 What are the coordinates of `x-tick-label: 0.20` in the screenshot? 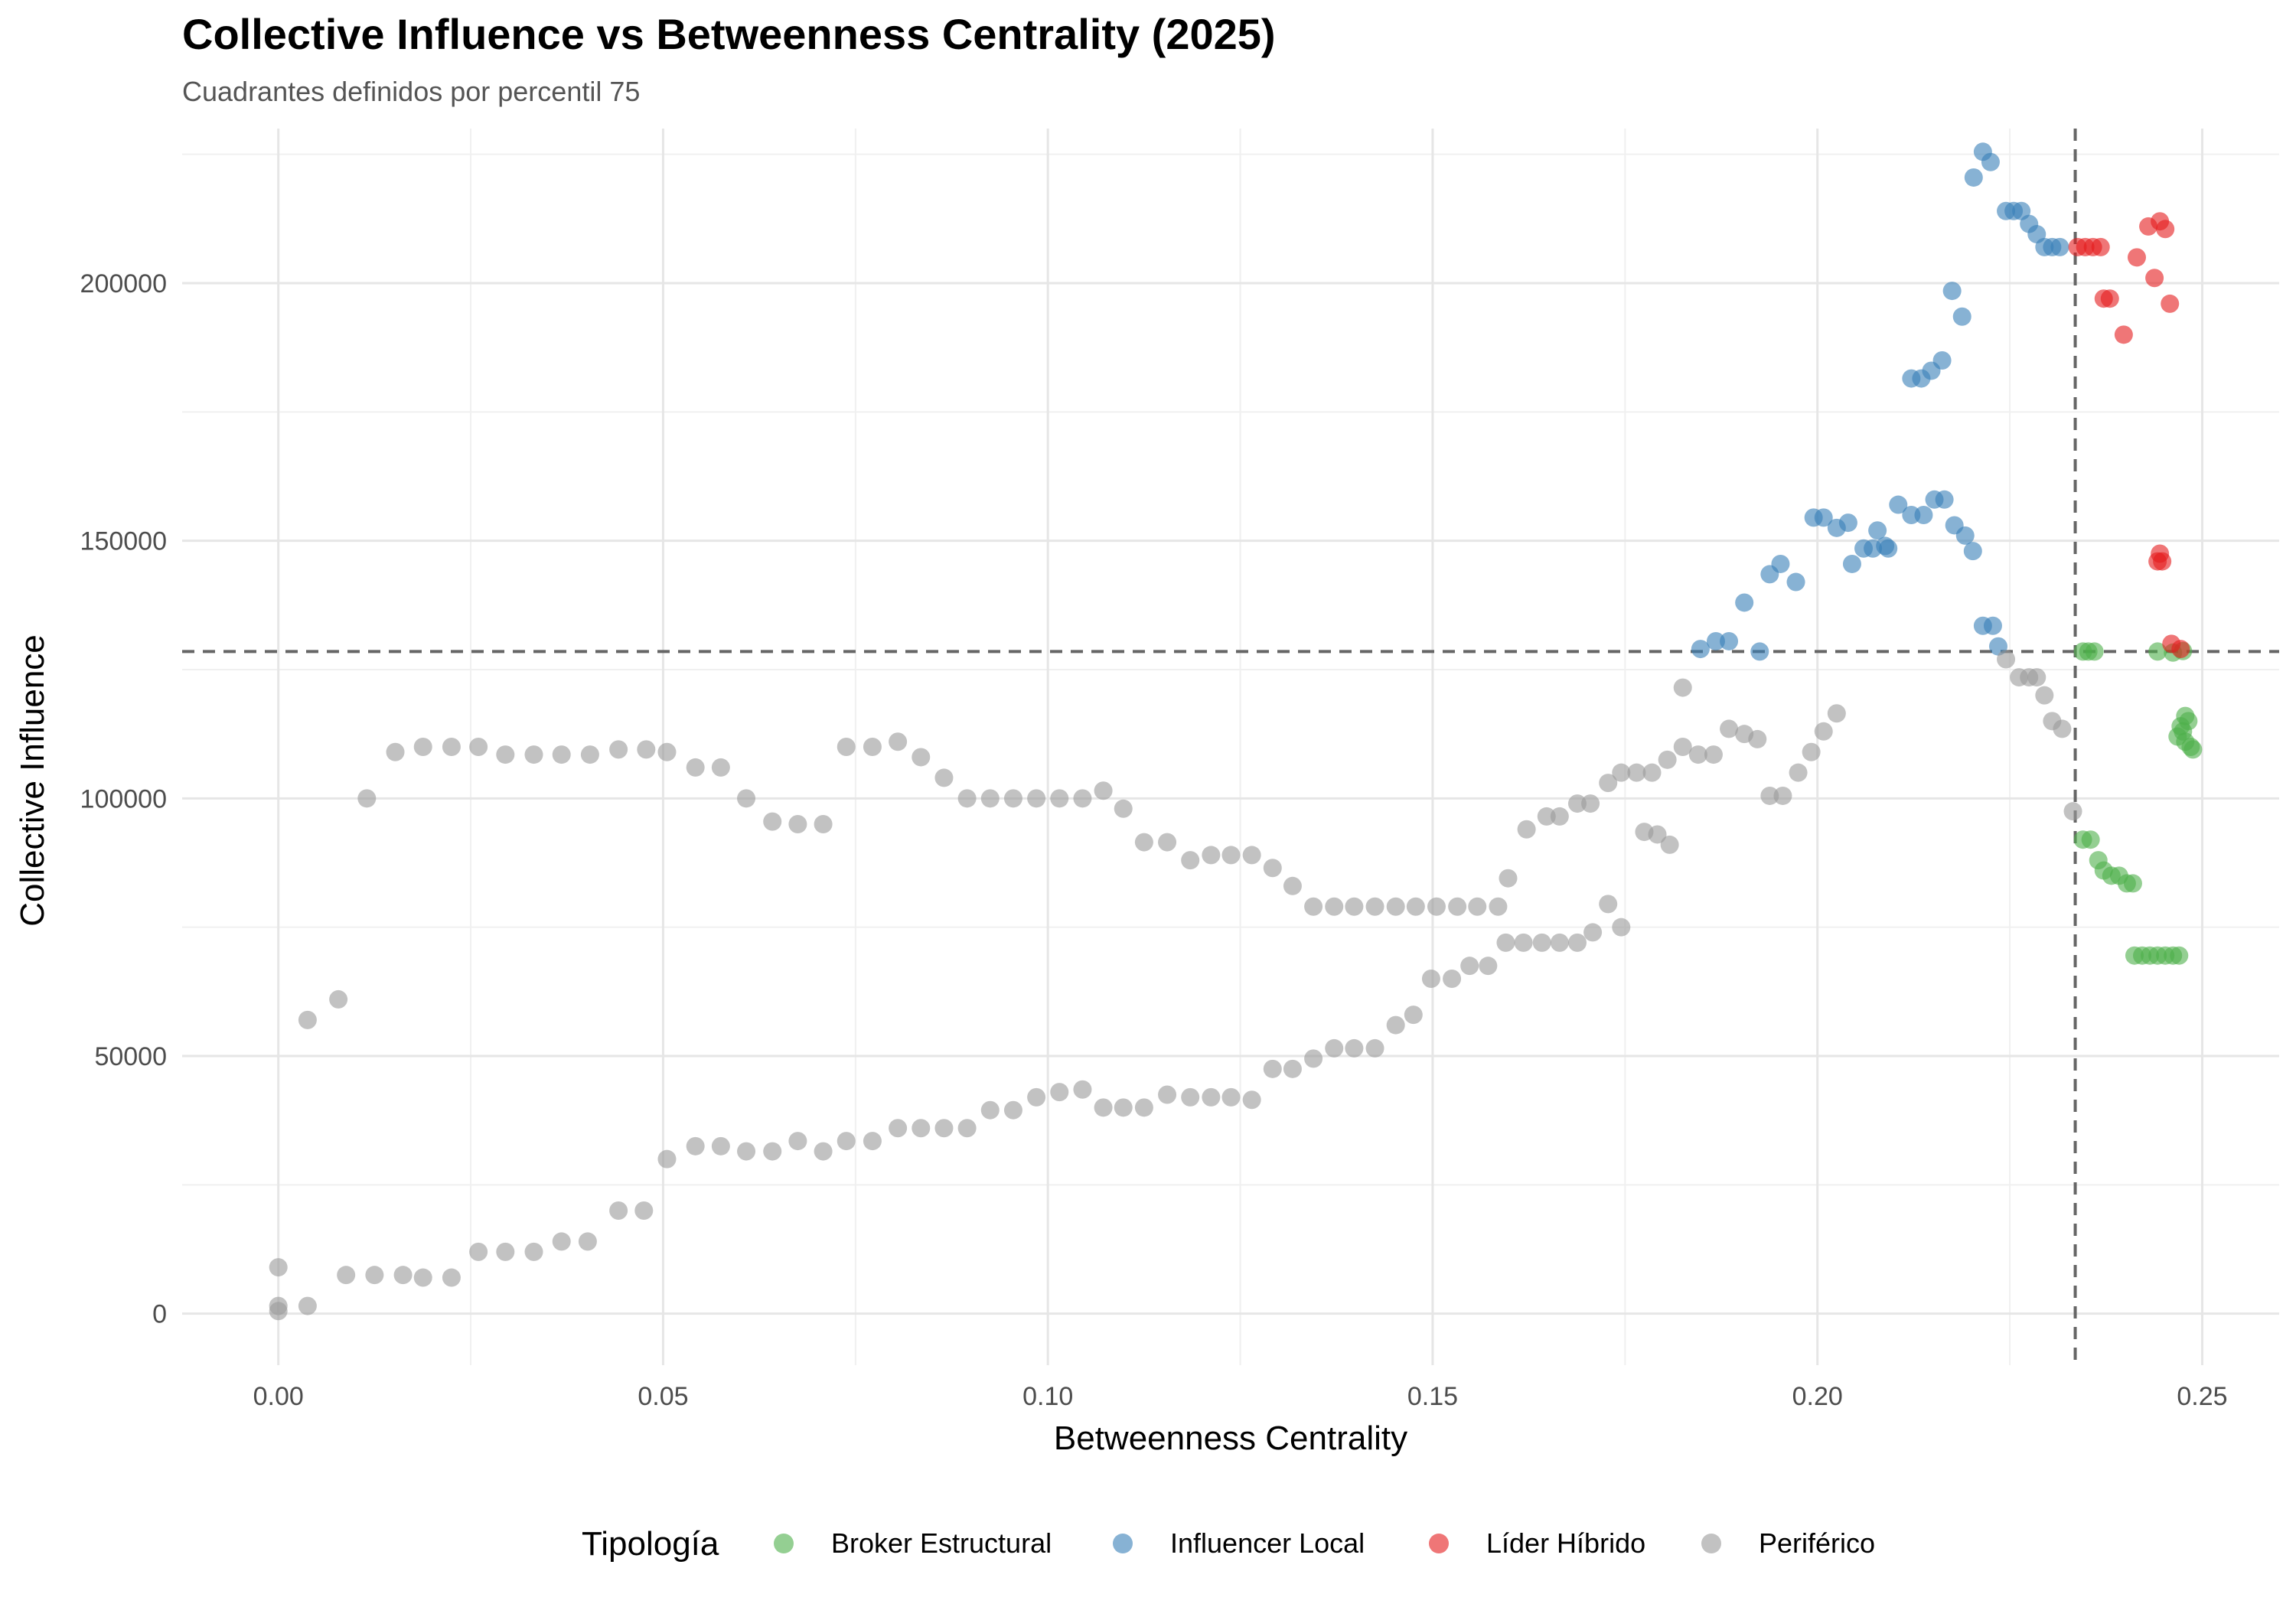 It's located at (1817, 1396).